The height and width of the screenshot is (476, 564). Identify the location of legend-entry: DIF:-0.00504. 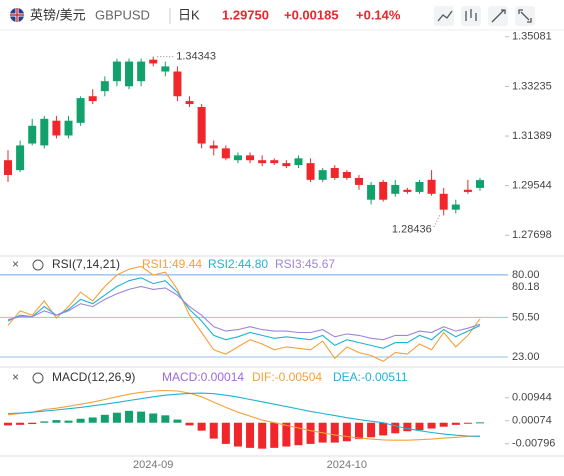
(287, 377).